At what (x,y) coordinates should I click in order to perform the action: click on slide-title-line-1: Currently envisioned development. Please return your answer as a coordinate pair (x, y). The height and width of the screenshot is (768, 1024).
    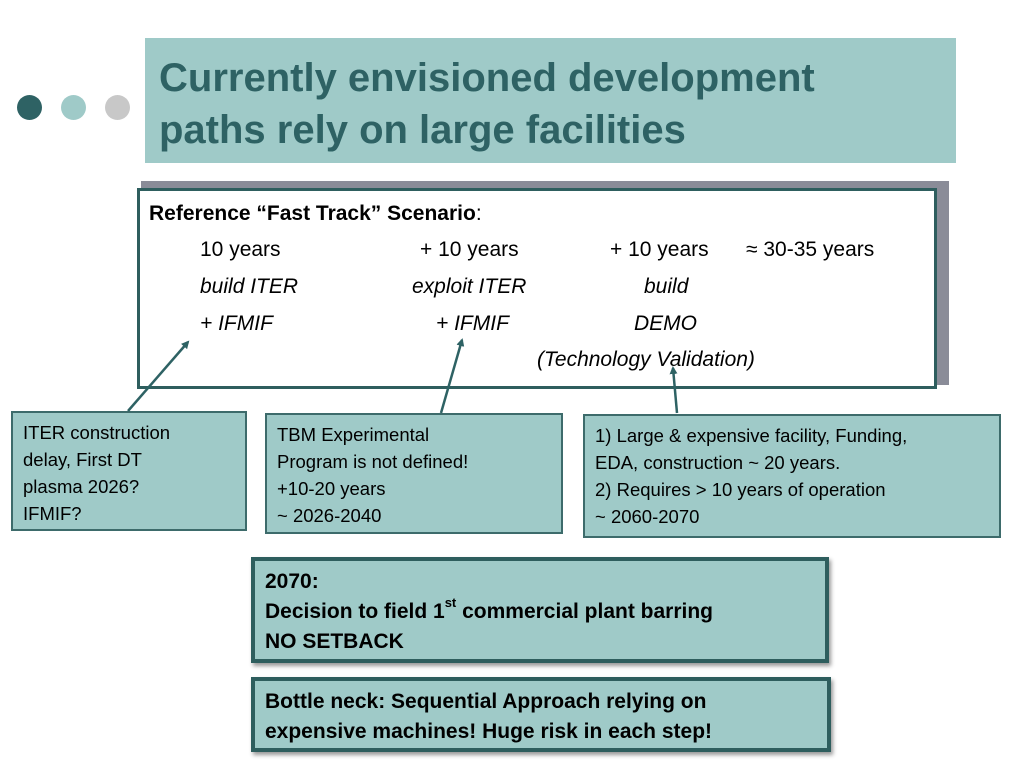
    Looking at the image, I should click on (487, 78).